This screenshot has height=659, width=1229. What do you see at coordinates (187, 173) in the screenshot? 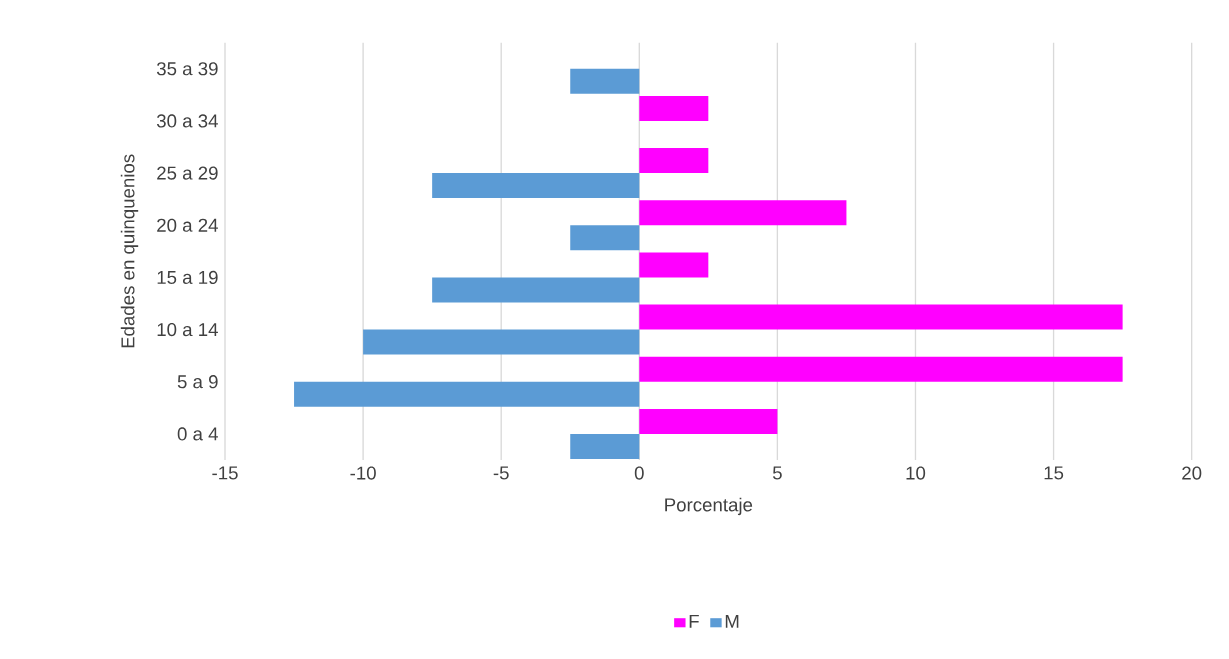
I see `y-tick-label: 25 a 29` at bounding box center [187, 173].